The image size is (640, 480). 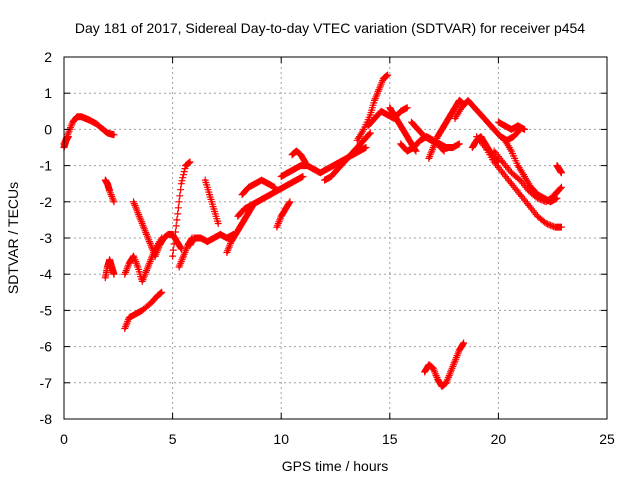 I want to click on y-tick-label: -4, so click(x=46, y=274).